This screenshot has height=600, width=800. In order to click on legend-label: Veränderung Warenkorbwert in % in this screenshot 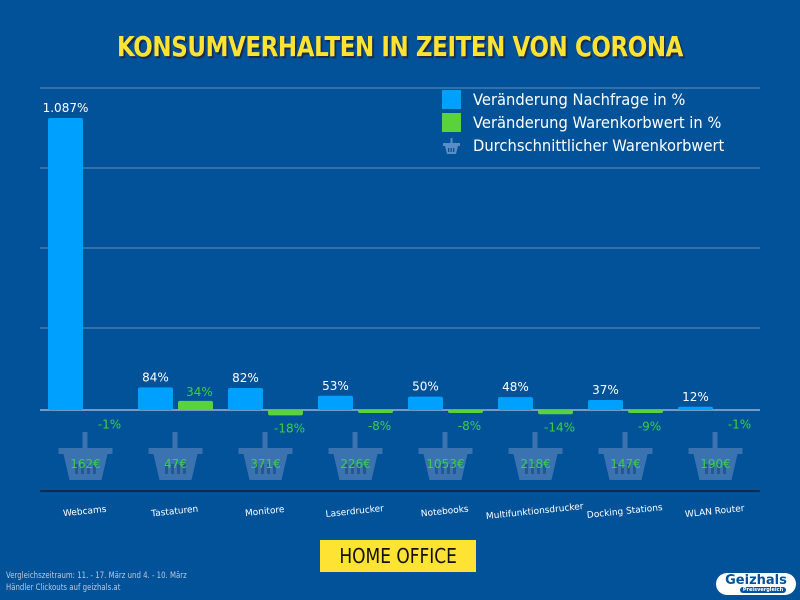, I will do `click(597, 122)`.